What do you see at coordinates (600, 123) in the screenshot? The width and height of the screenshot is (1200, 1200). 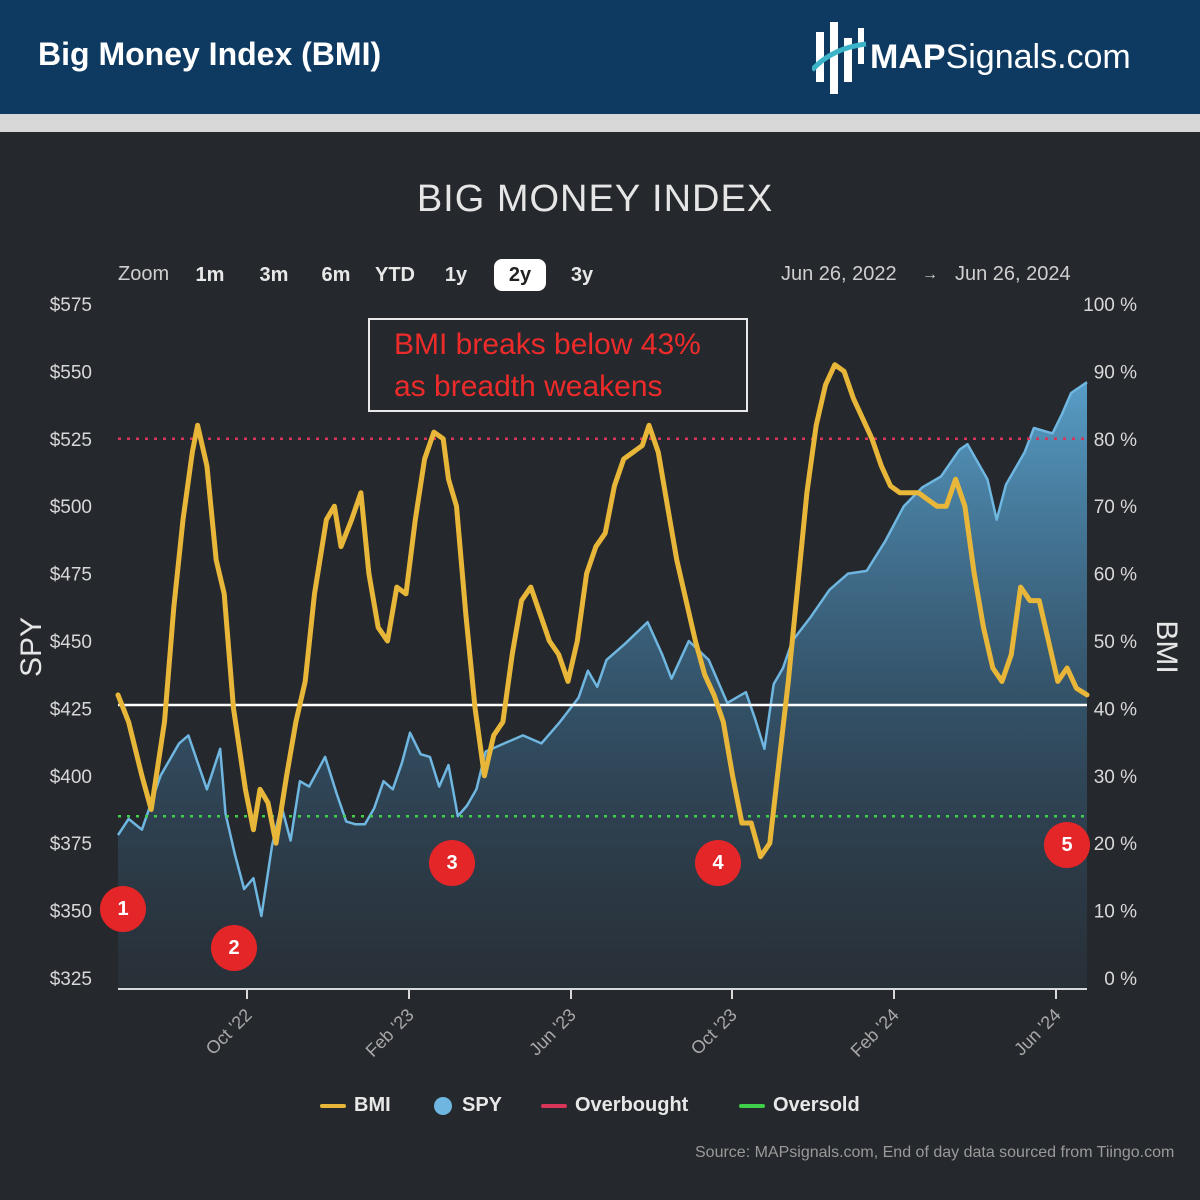 I see `header-divider` at bounding box center [600, 123].